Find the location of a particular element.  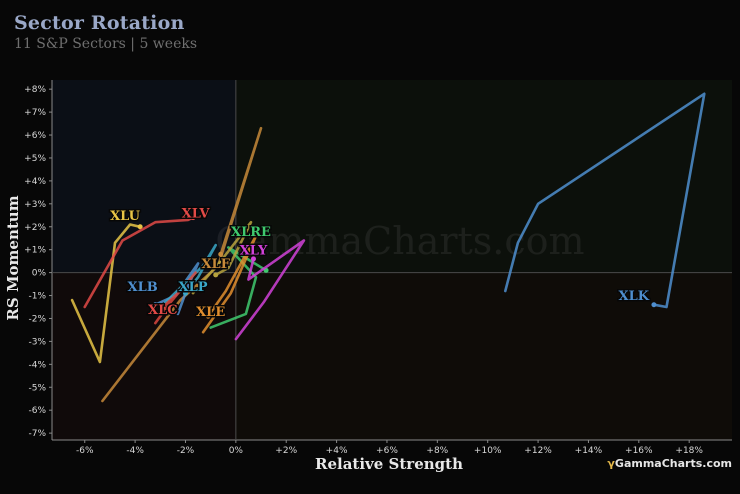

x-tick-label: -4% is located at coordinates (135, 451).